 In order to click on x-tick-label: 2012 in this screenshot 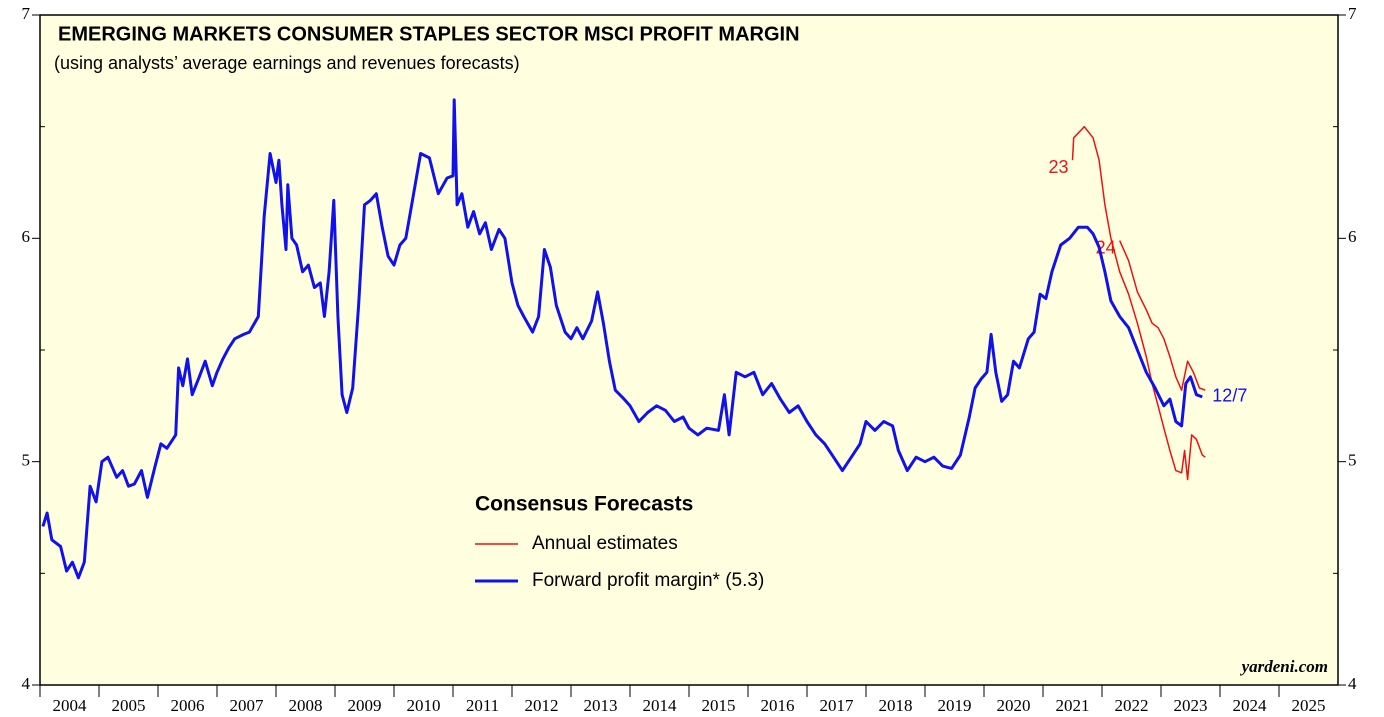, I will do `click(542, 705)`.